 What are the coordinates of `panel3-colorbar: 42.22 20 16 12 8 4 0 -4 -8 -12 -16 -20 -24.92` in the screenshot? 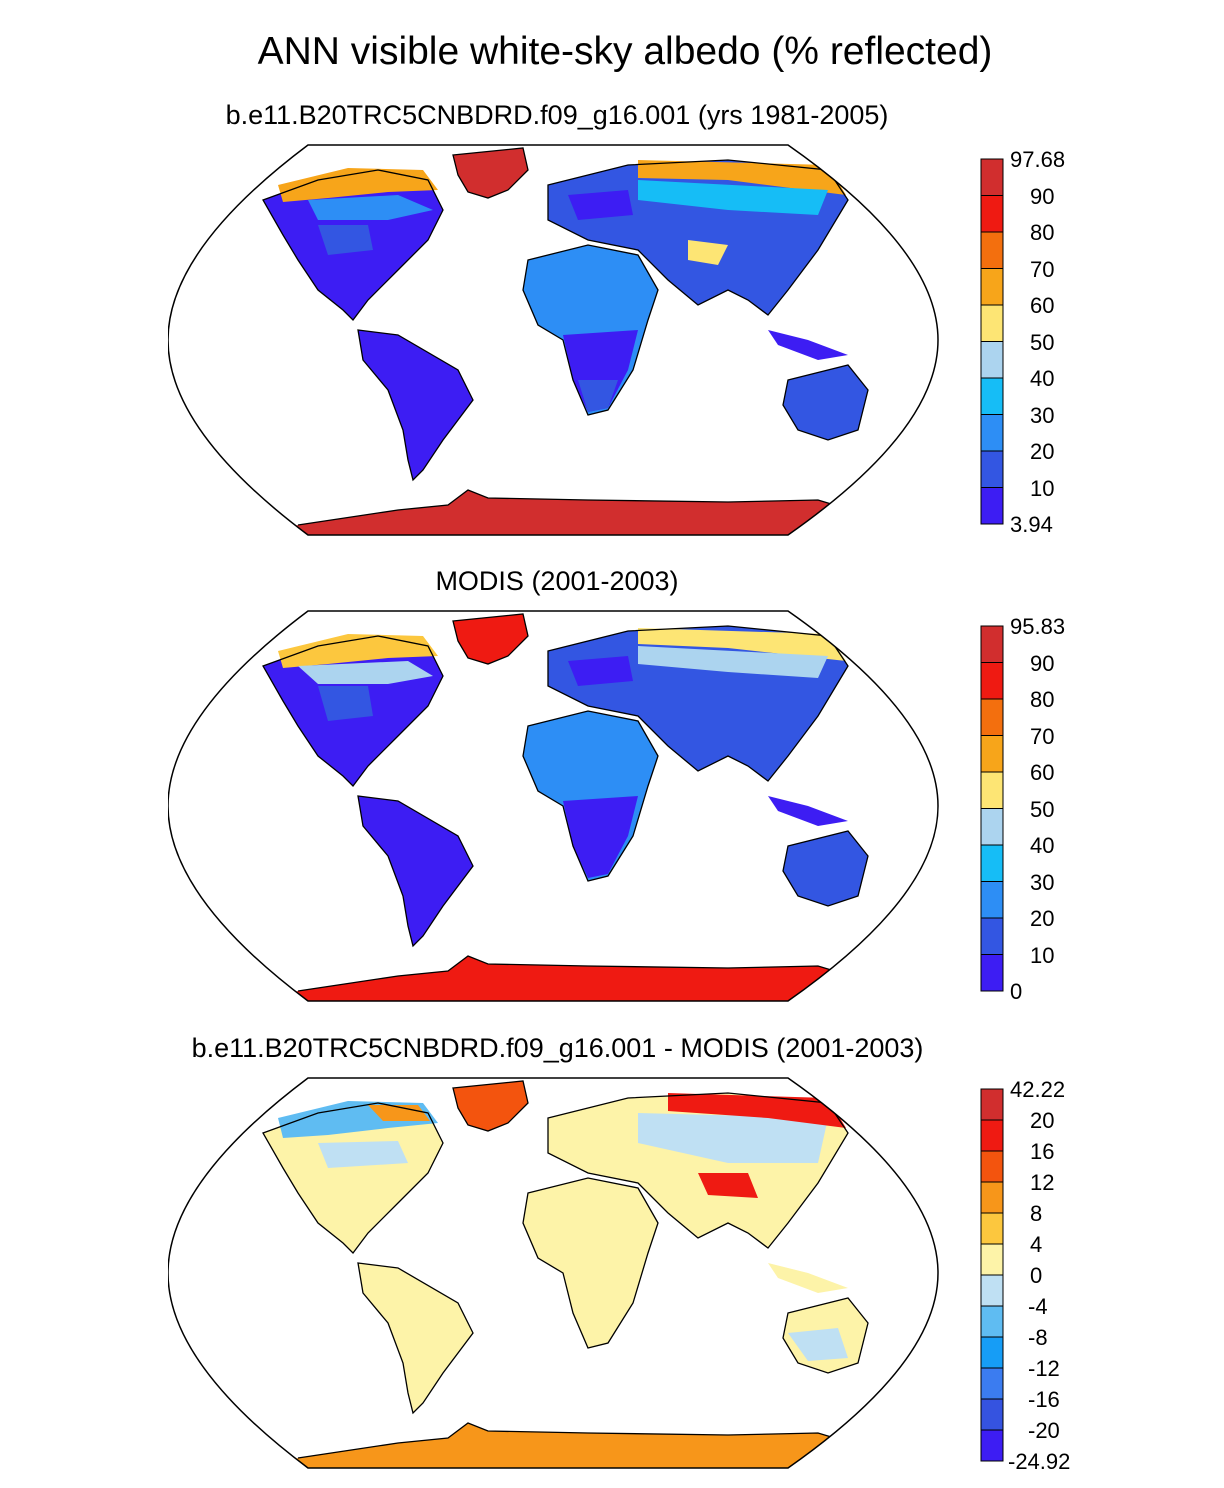 It's located at (1025, 1275).